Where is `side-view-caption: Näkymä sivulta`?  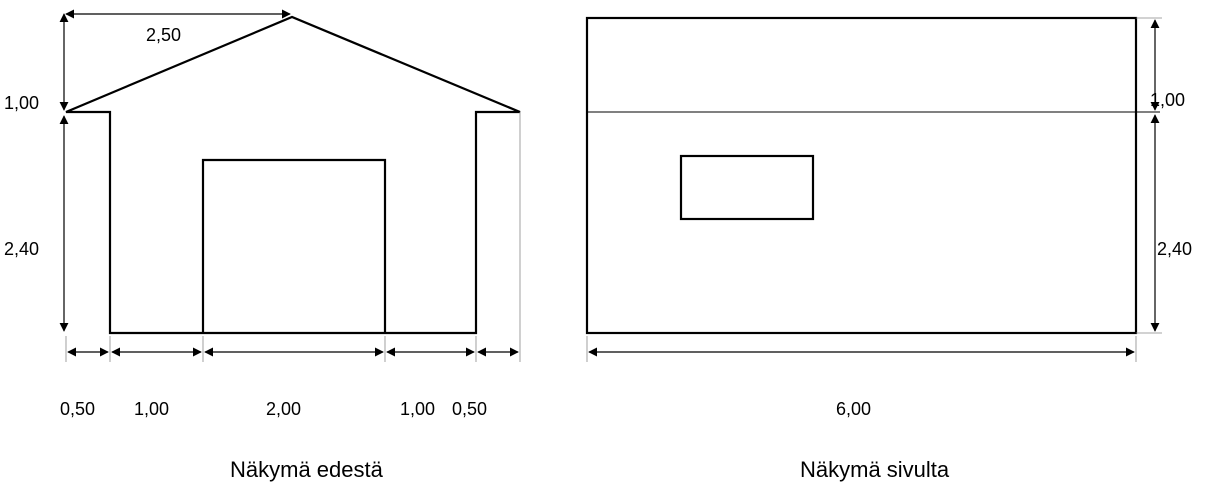 side-view-caption: Näkymä sivulta is located at coordinates (875, 469).